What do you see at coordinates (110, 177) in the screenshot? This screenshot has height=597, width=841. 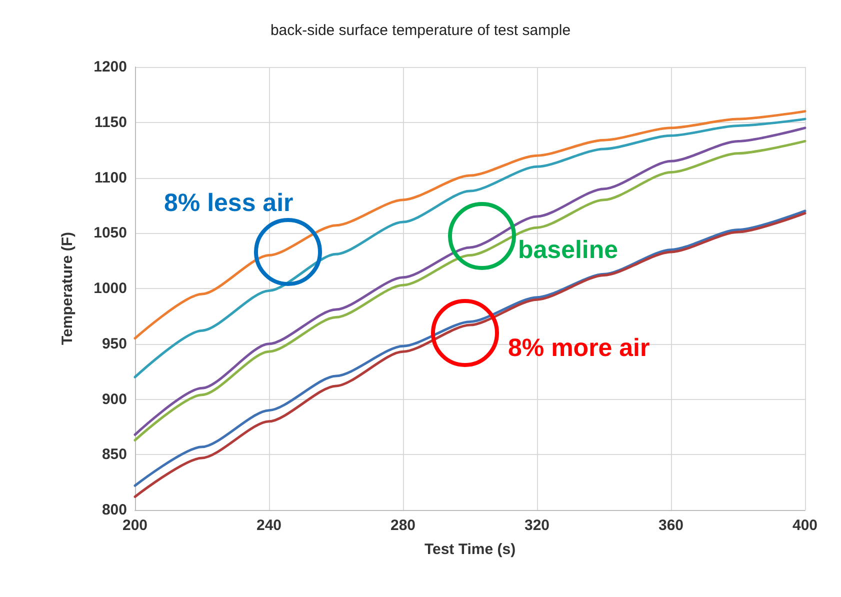 I see `y-tick-label: 1100` at bounding box center [110, 177].